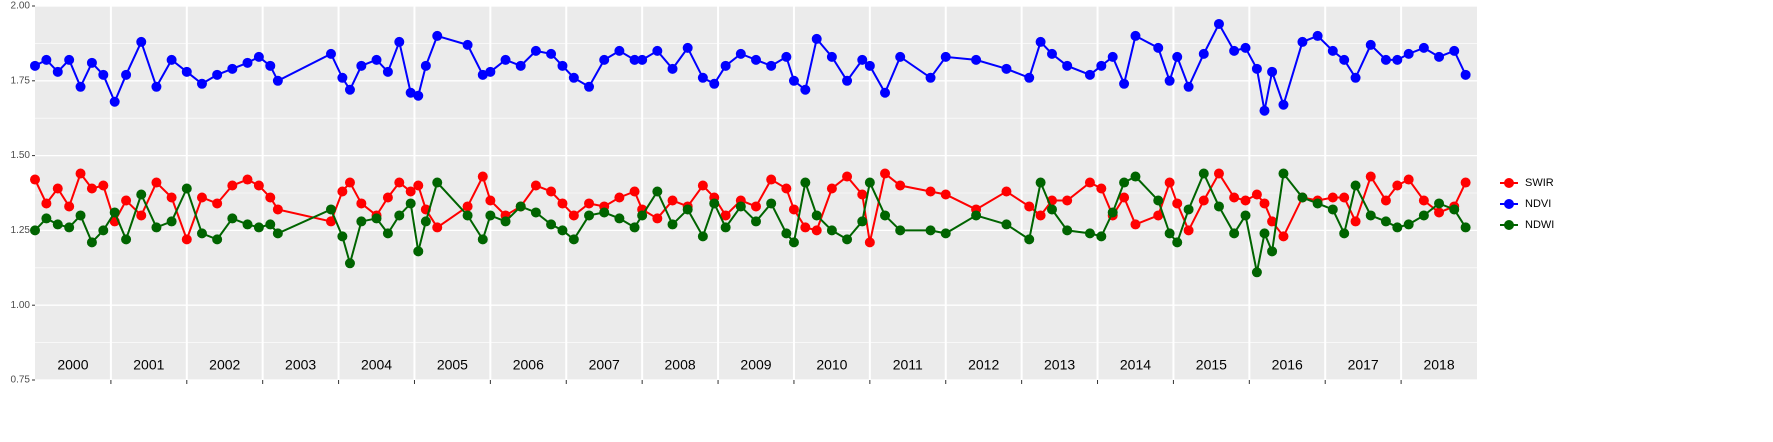  What do you see at coordinates (21, 230) in the screenshot?
I see `y-tick-label: 1.25` at bounding box center [21, 230].